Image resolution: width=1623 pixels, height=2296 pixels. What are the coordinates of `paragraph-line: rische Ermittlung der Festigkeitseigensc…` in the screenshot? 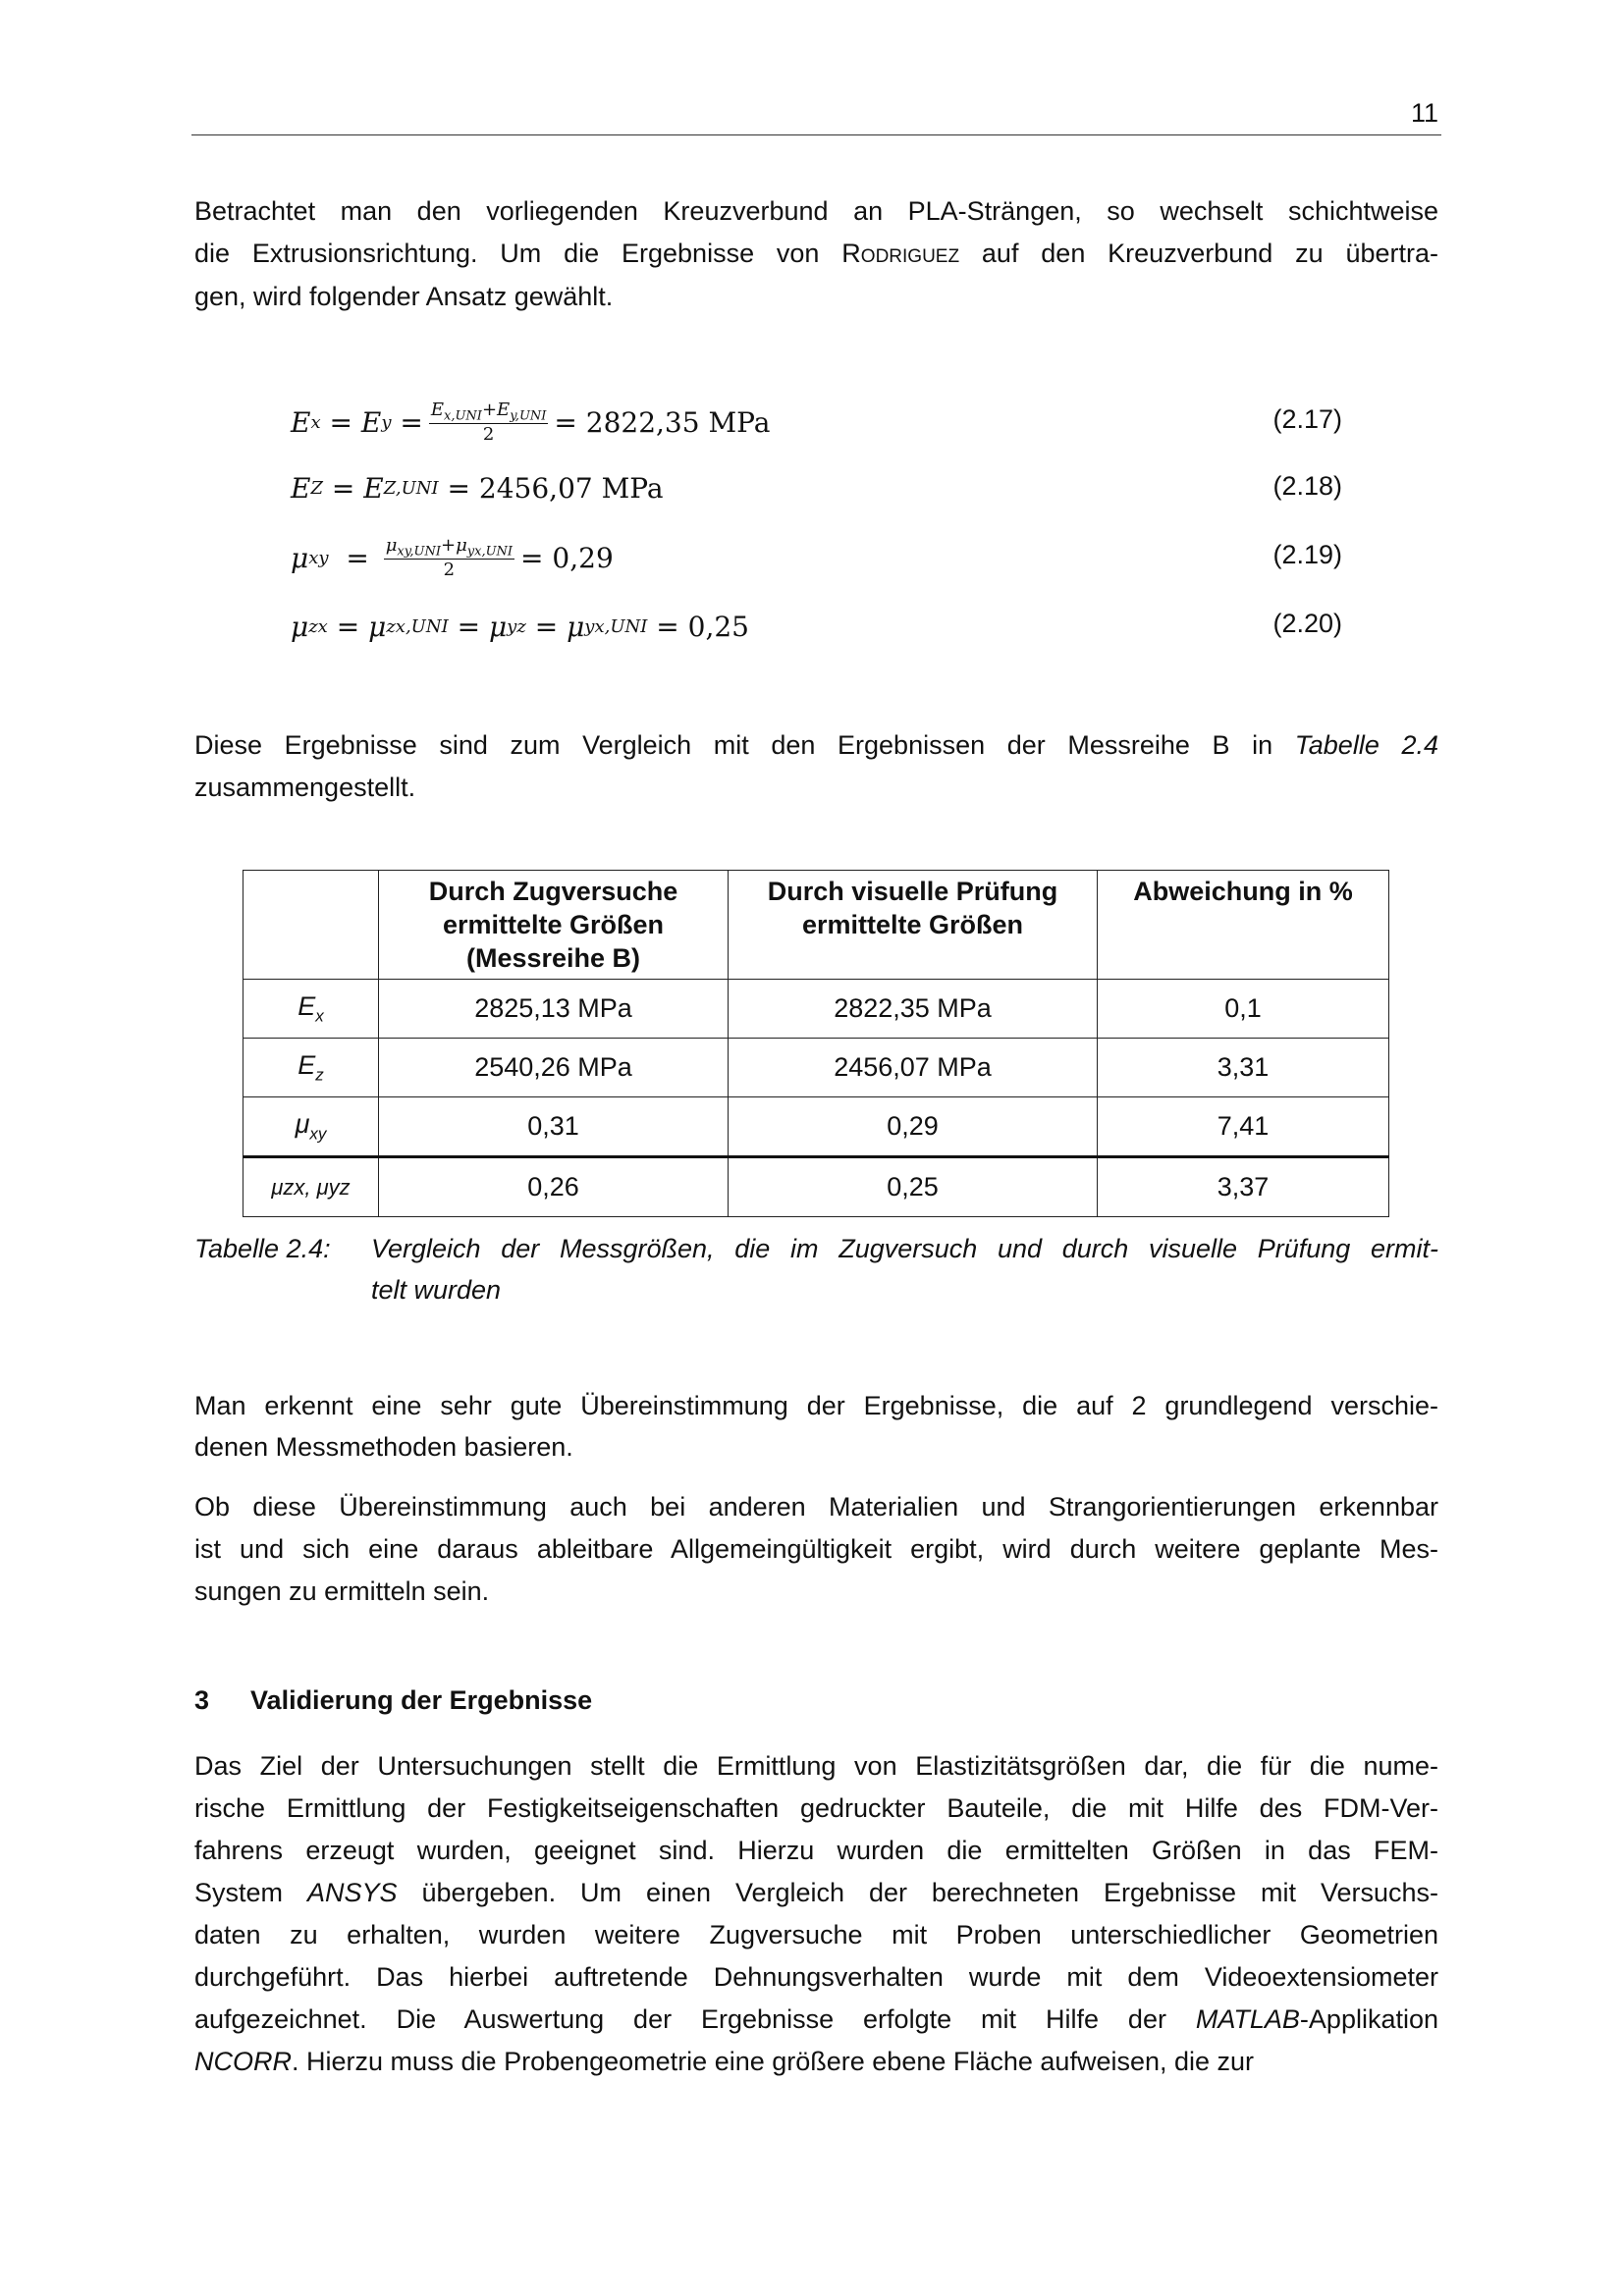 It's located at (816, 1808).